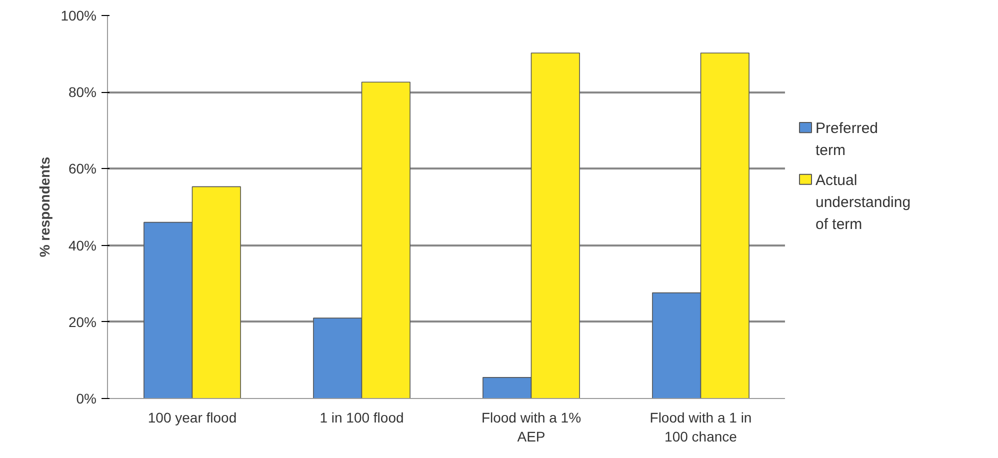  Describe the element at coordinates (82, 92) in the screenshot. I see `y-tick-label: 80%` at that location.